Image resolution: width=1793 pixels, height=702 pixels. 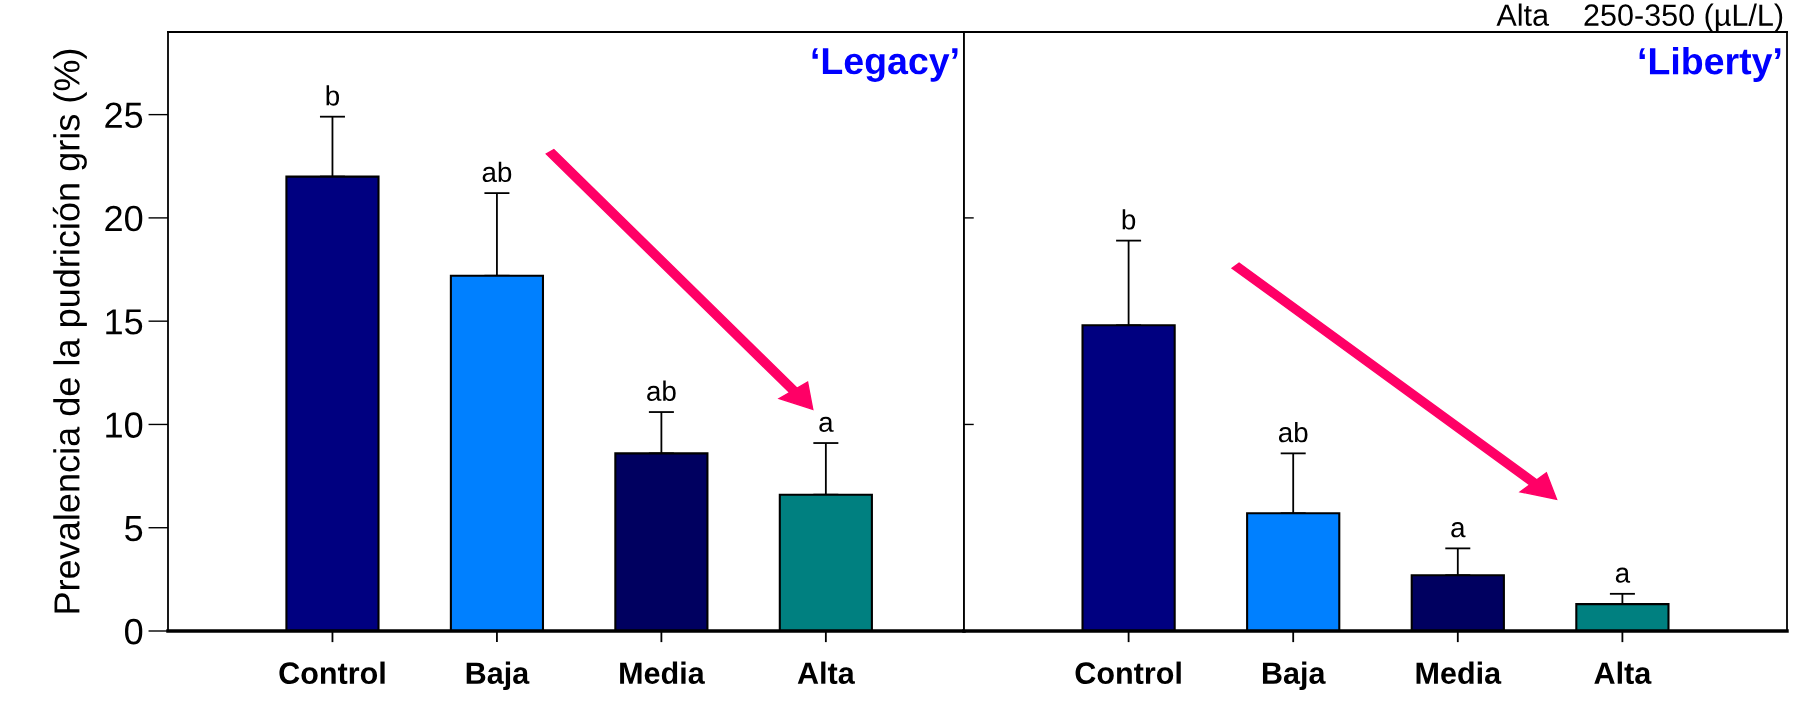 What do you see at coordinates (124, 115) in the screenshot?
I see `y-tick-label: 25` at bounding box center [124, 115].